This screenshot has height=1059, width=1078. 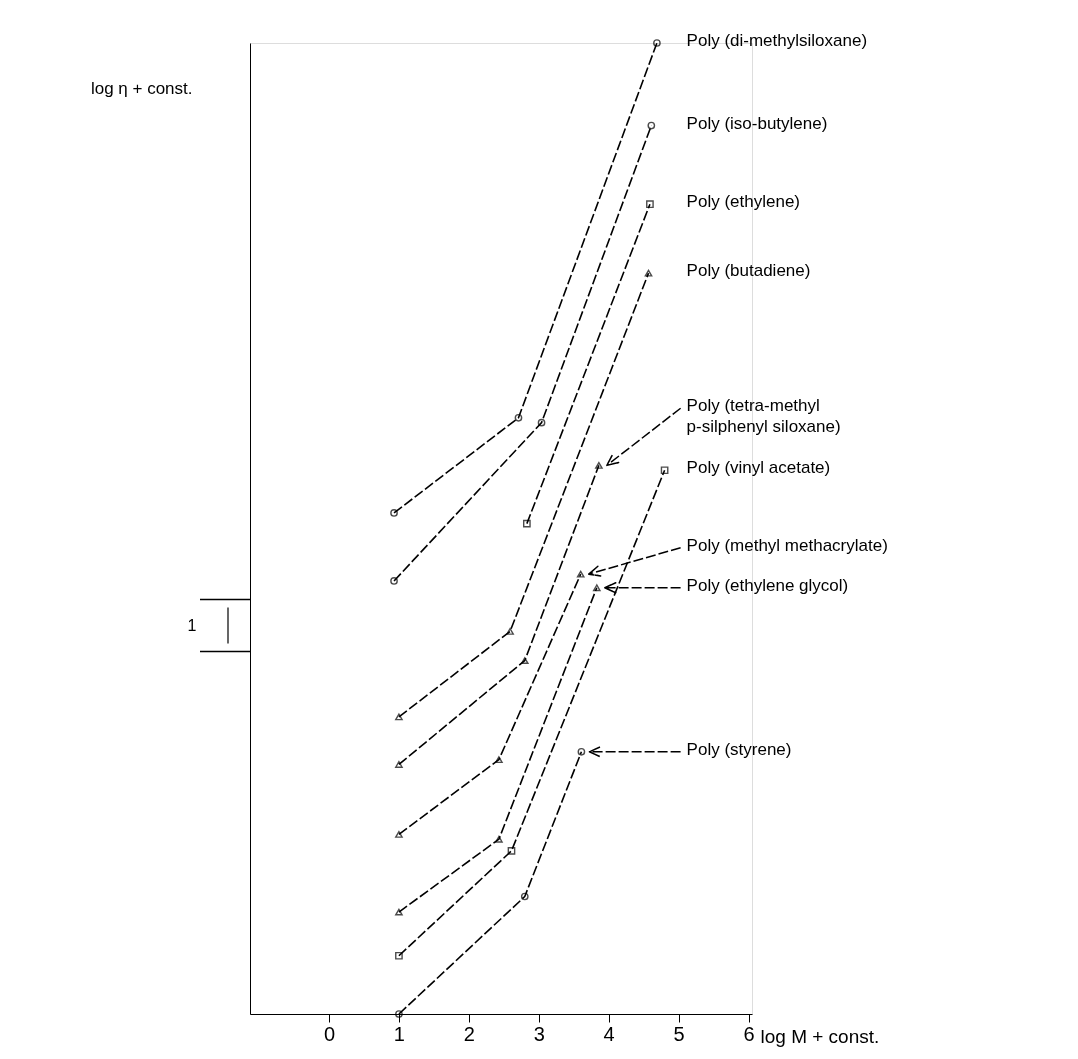 What do you see at coordinates (539, 1033) in the screenshot?
I see `x-tick-label: 3` at bounding box center [539, 1033].